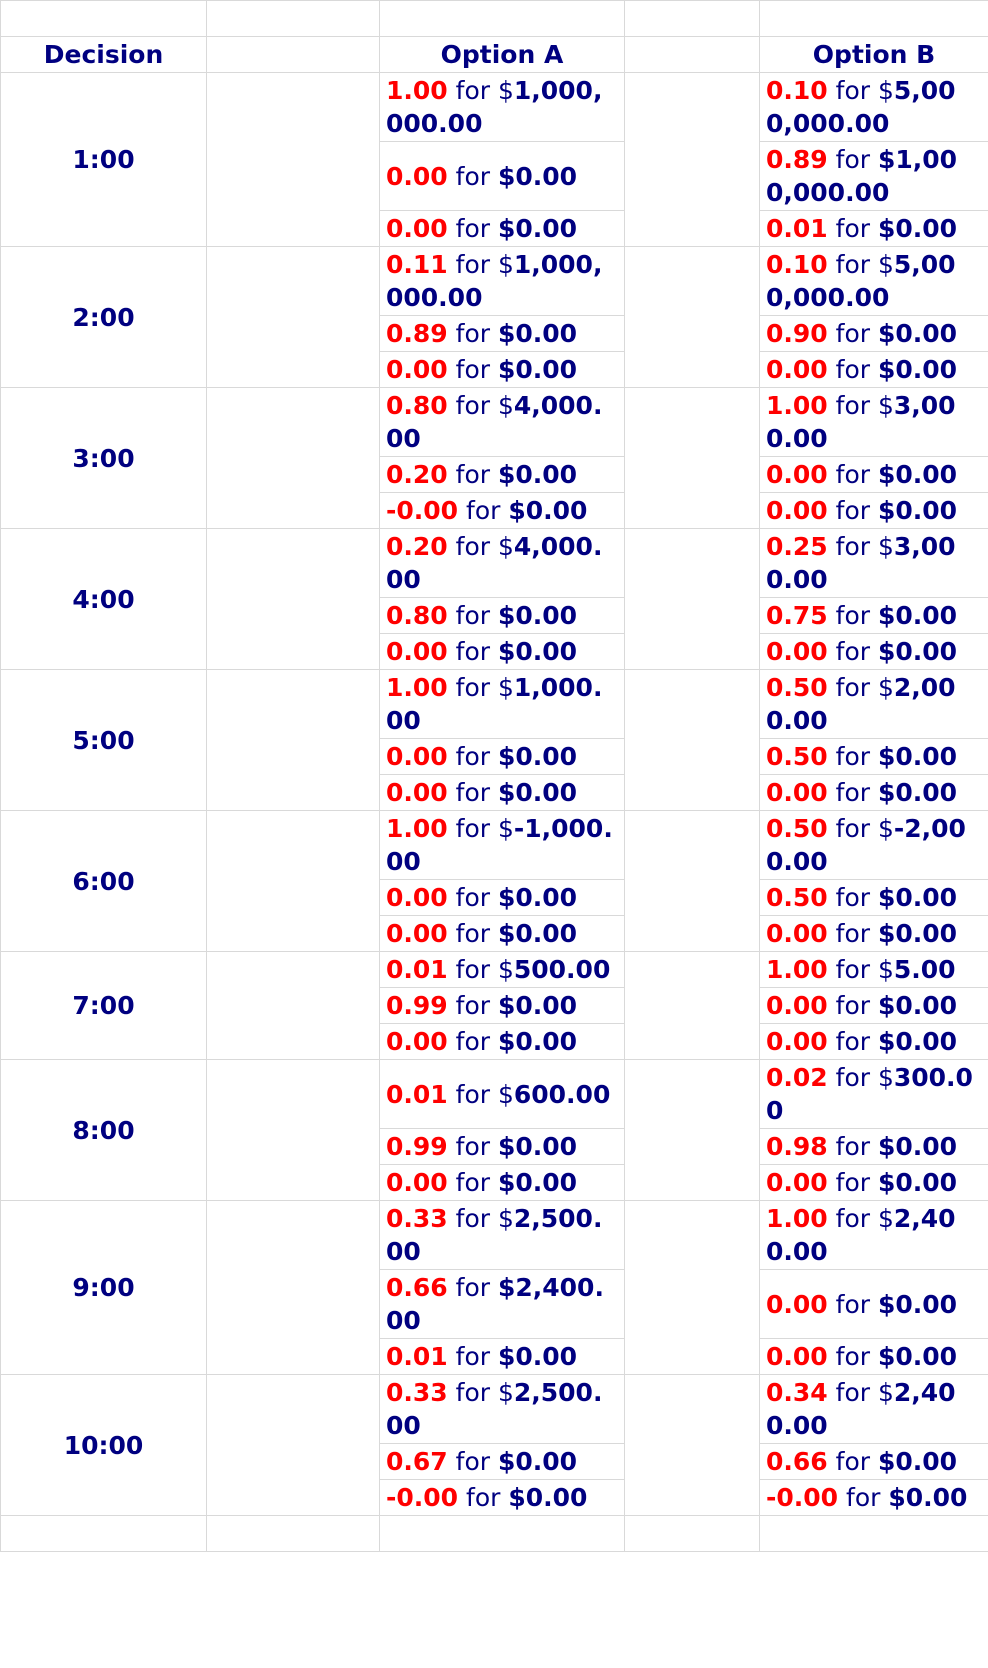  Describe the element at coordinates (494, 1005) in the screenshot. I see `decision-row: 0.99 for $0.00 0.00 for $0.00` at that location.